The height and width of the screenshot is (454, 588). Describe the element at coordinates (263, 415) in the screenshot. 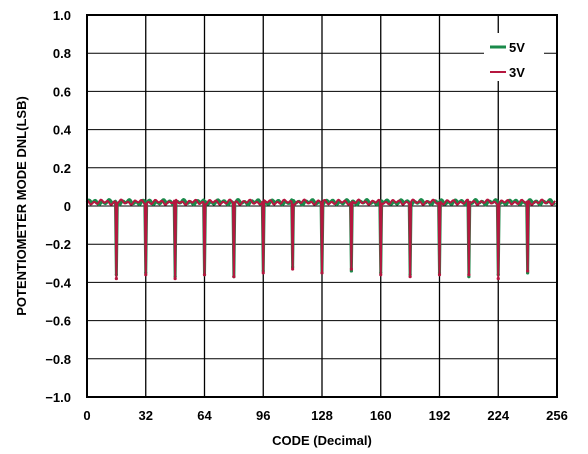

I see `x-tick-label: 96` at that location.